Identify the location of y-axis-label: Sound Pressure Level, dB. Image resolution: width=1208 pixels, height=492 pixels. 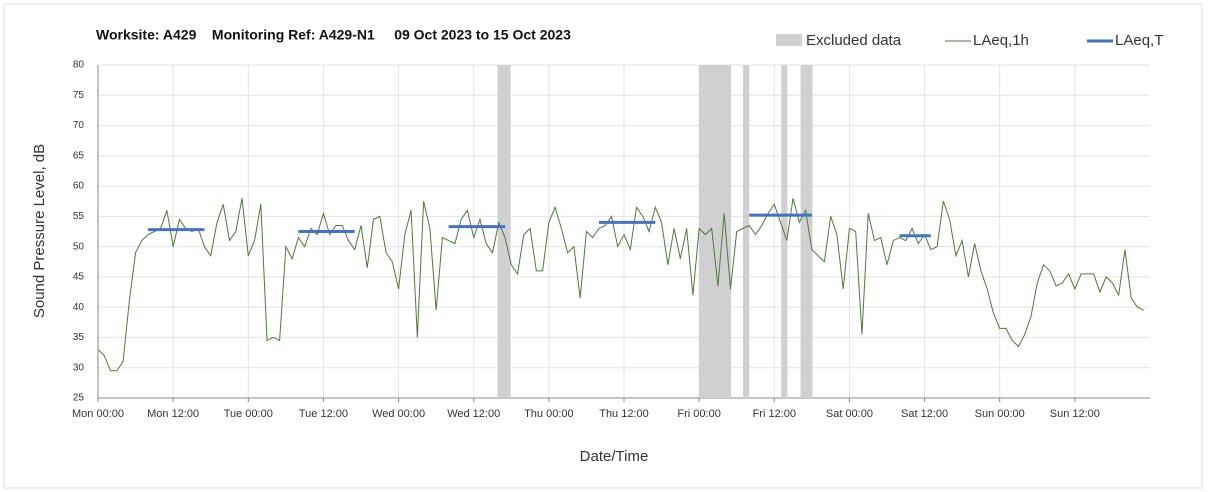
(39, 231).